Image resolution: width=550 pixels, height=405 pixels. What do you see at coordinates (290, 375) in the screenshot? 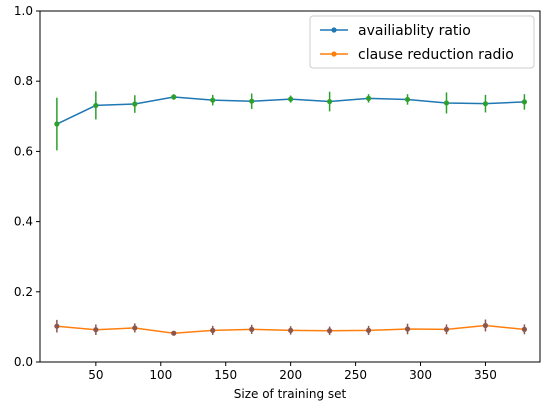
I see `x-tick-label: 200` at bounding box center [290, 375].